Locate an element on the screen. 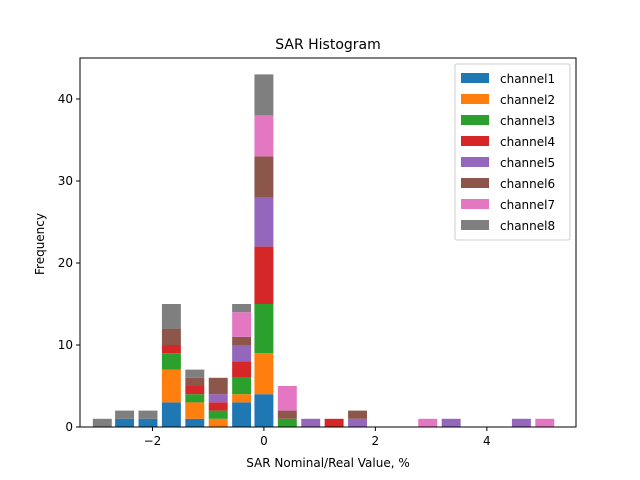  legend-label-channel7: channel7 is located at coordinates (527, 205).